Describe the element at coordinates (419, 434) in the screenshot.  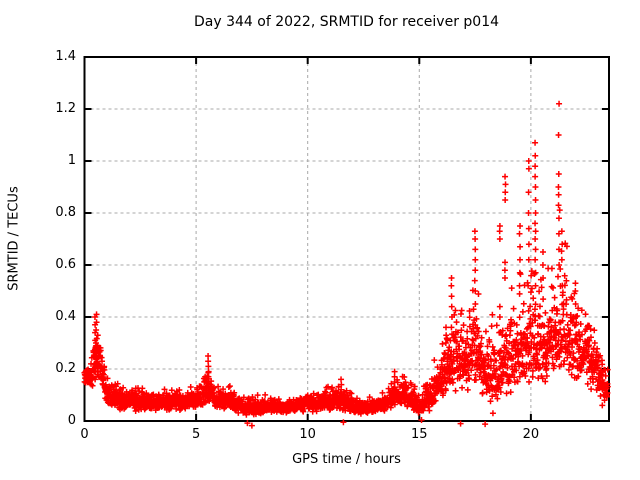
I see `x-tick-label: 15` at that location.